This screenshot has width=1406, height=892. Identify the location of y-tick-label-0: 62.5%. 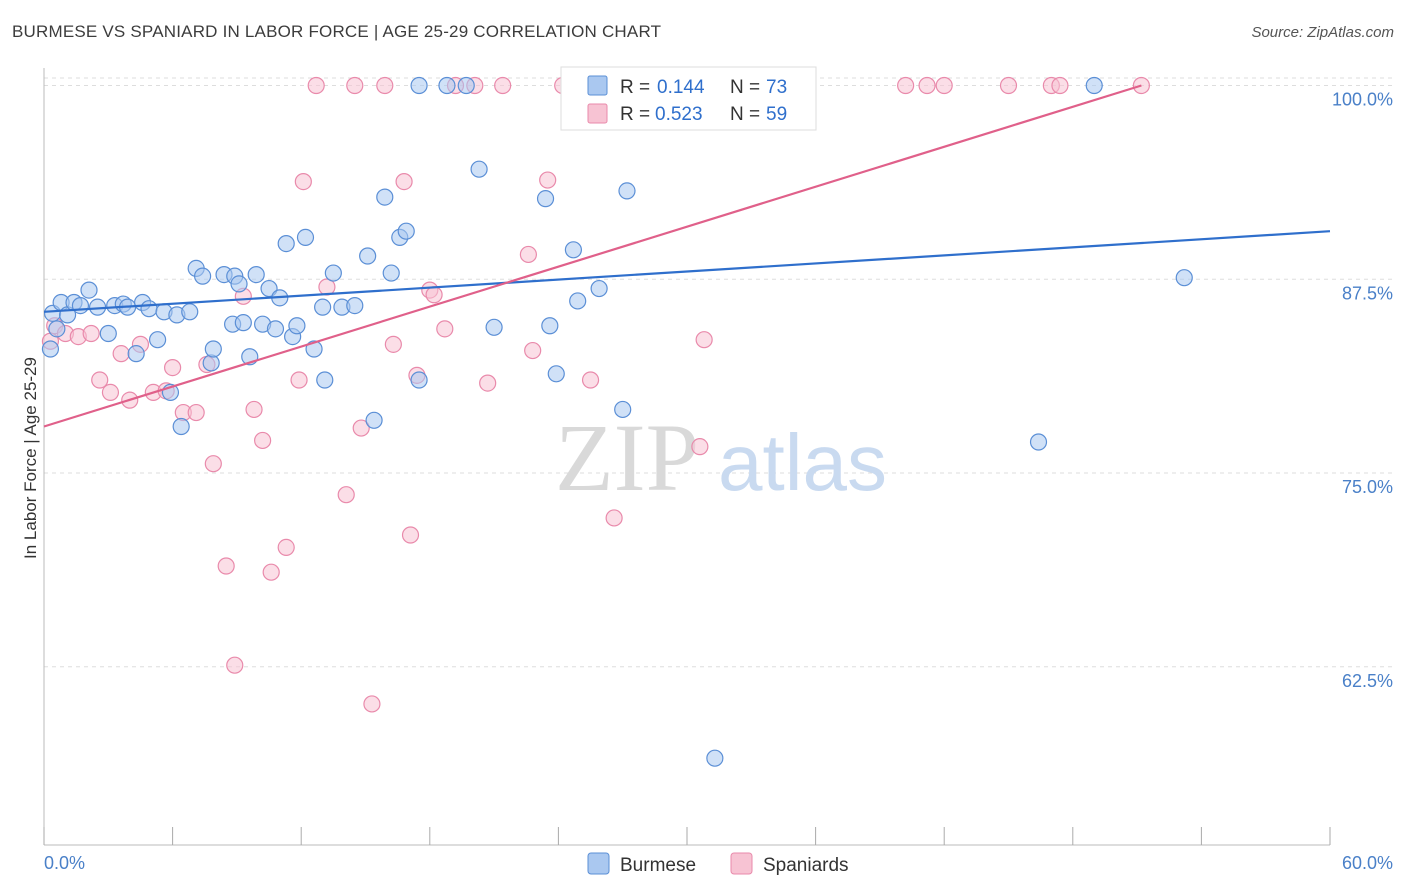
(1367, 681).